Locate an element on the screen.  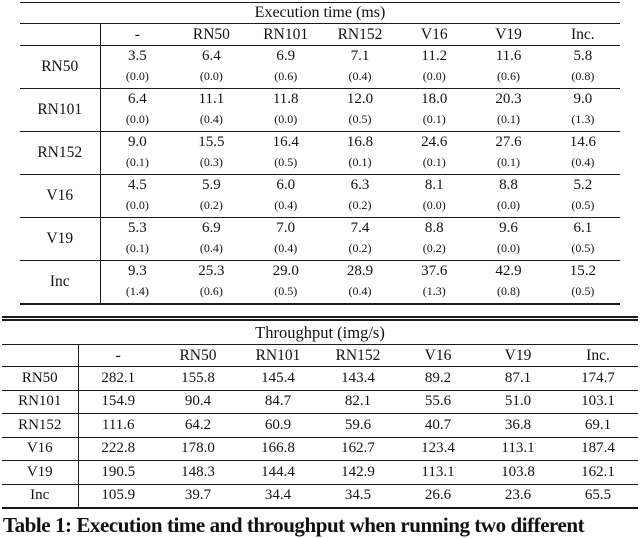
column-header: RN101 is located at coordinates (285, 34).